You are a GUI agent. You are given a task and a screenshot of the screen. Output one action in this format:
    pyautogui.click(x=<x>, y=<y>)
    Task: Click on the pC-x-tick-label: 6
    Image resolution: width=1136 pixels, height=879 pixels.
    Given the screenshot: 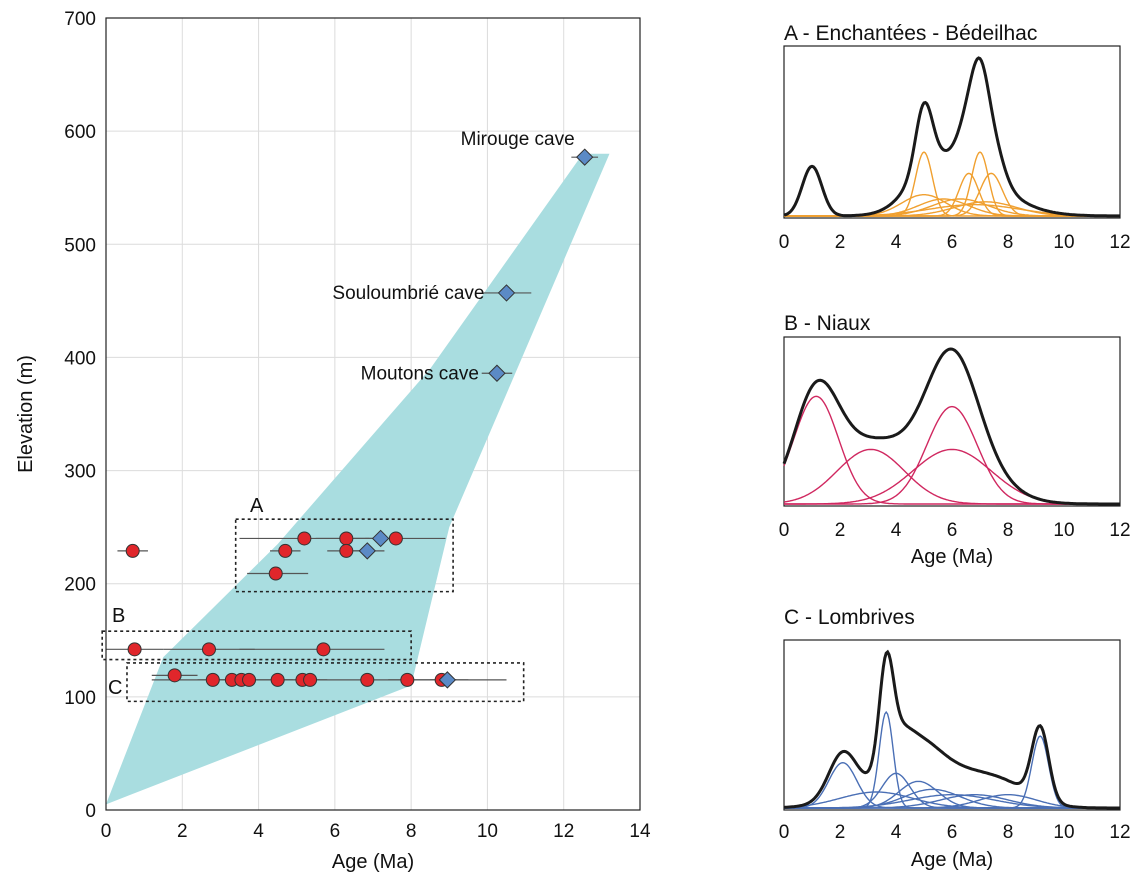 What is the action you would take?
    pyautogui.click(x=952, y=832)
    